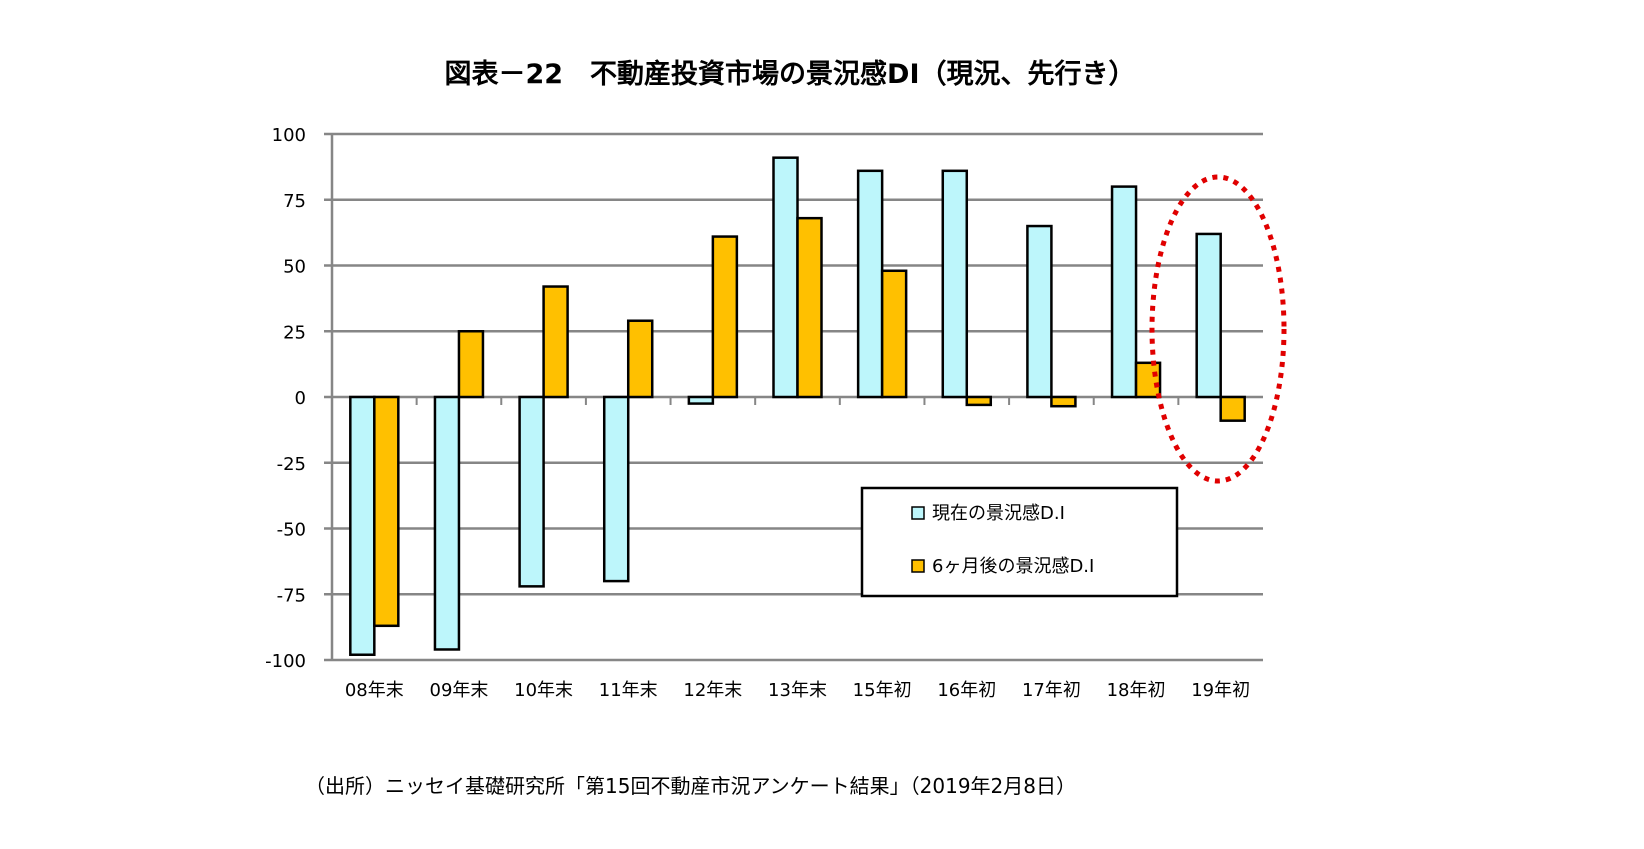  Describe the element at coordinates (289, 135) in the screenshot. I see `y-tick-label: 100` at that location.